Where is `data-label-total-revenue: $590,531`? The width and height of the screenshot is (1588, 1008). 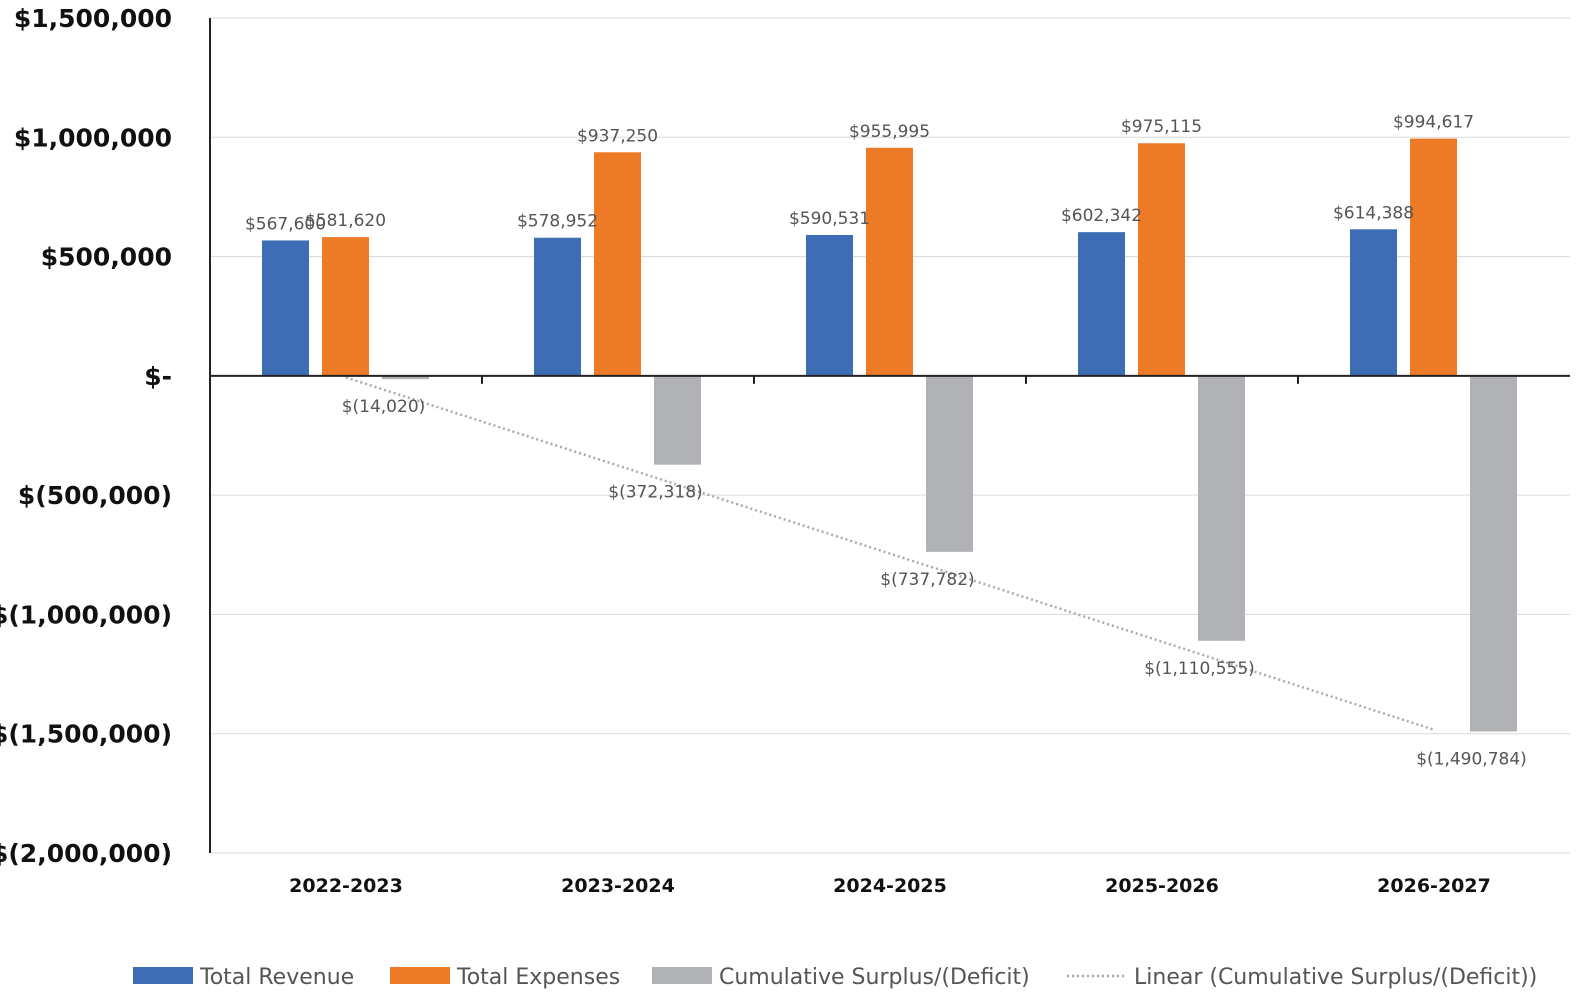
data-label-total-revenue: $590,531 is located at coordinates (829, 219).